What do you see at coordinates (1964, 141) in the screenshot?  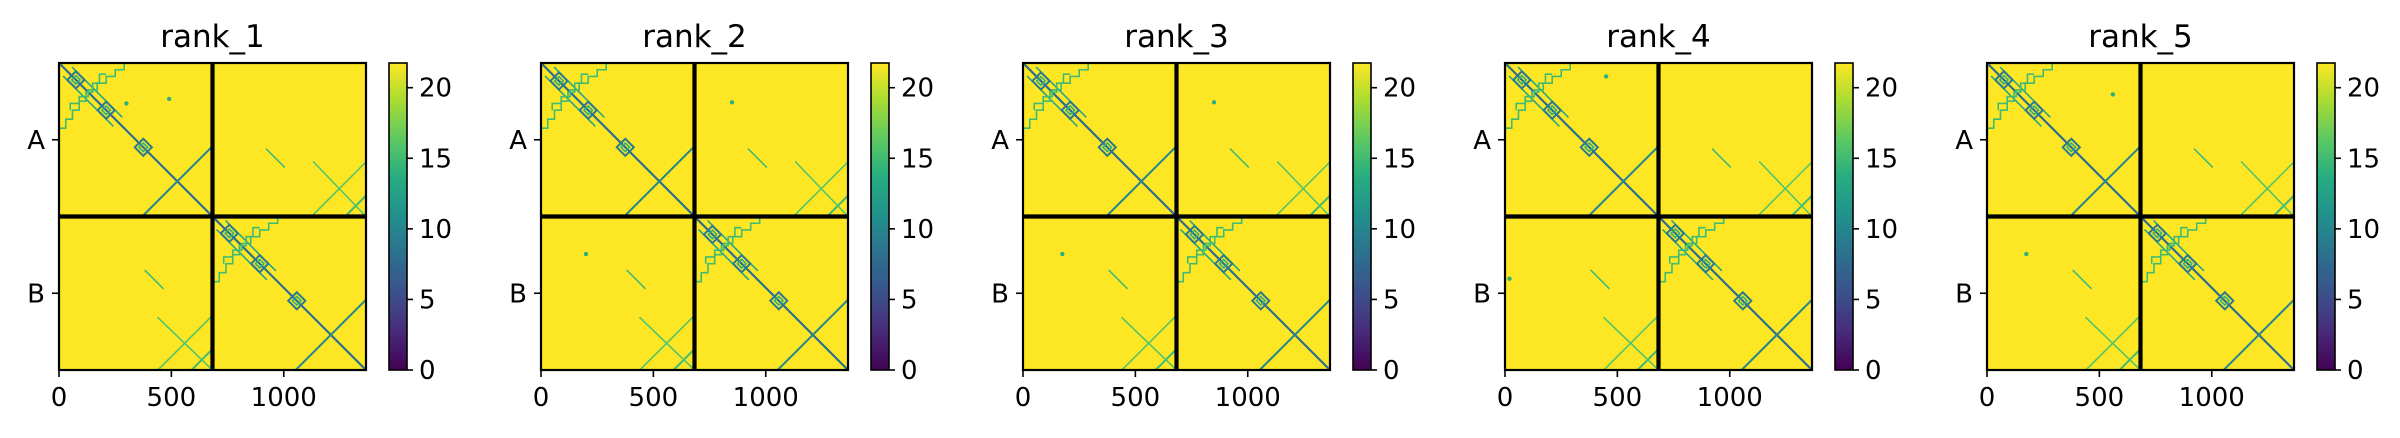 I see `y-tick-label: A` at bounding box center [1964, 141].